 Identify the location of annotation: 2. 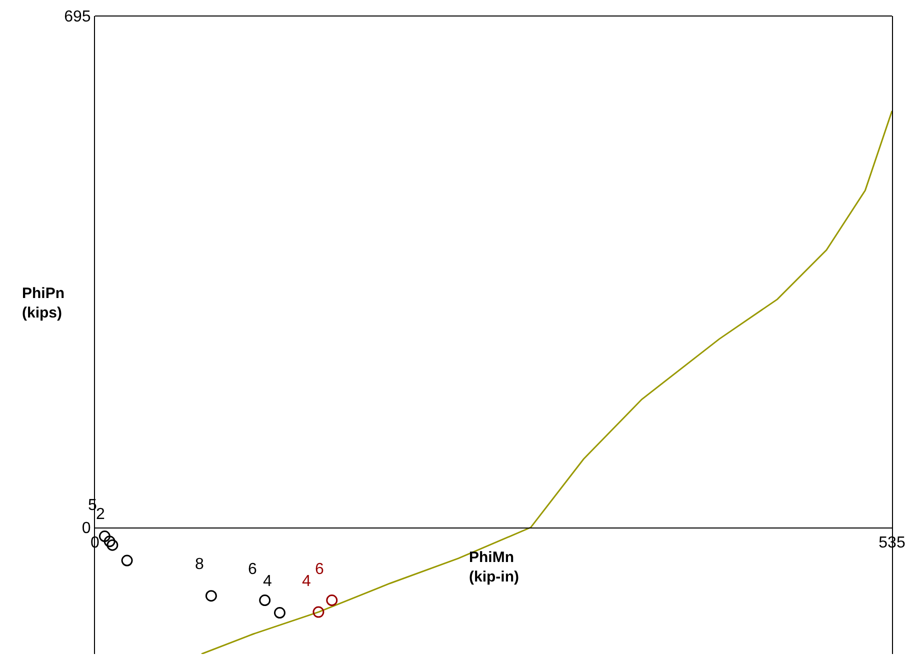
(100, 514).